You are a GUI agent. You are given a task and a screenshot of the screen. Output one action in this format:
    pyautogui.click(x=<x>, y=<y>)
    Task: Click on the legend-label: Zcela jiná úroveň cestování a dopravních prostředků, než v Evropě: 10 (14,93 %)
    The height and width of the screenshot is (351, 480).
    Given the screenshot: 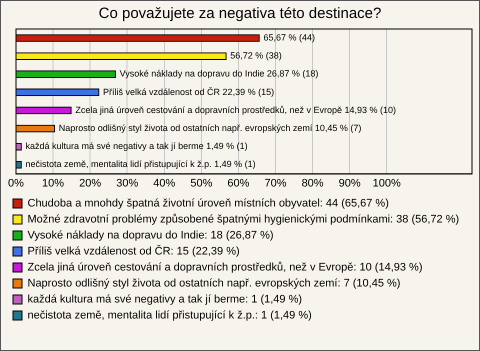 What is the action you would take?
    pyautogui.click(x=225, y=268)
    